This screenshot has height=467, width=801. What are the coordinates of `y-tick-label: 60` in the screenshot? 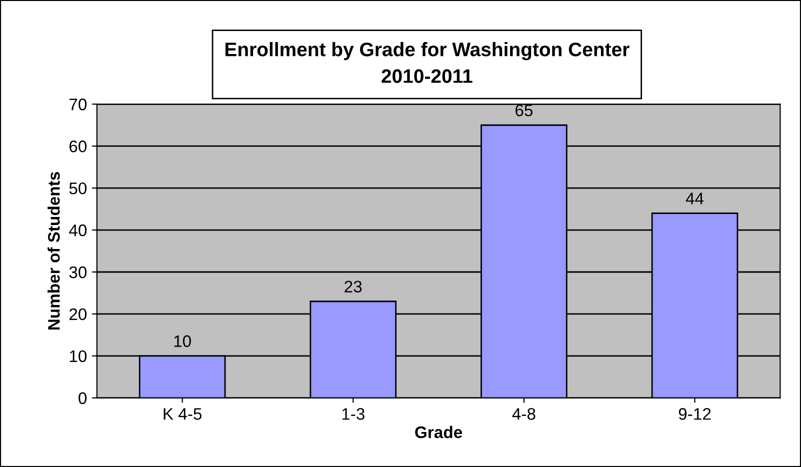 It's located at (78, 146).